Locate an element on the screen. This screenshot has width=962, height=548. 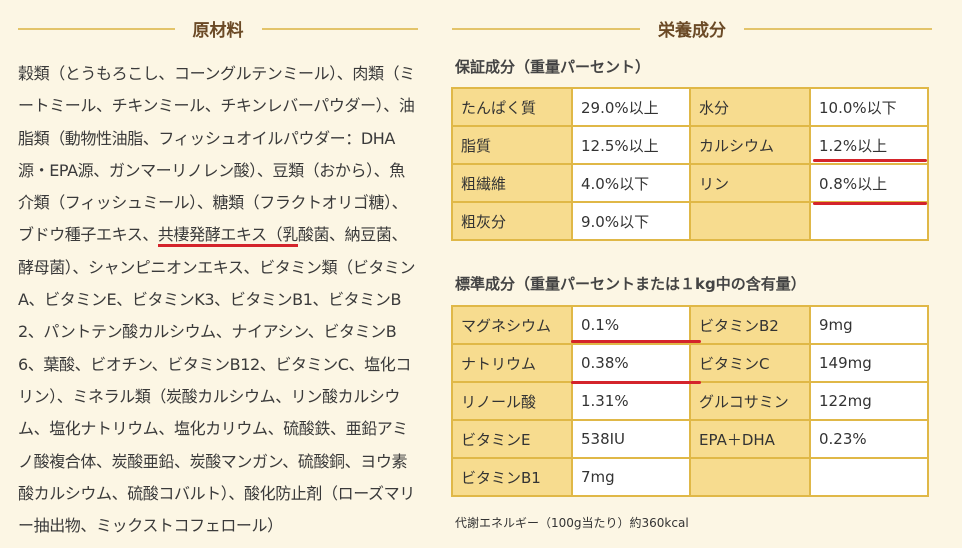
table-row: ビタミンB1 7mg is located at coordinates (690, 477).